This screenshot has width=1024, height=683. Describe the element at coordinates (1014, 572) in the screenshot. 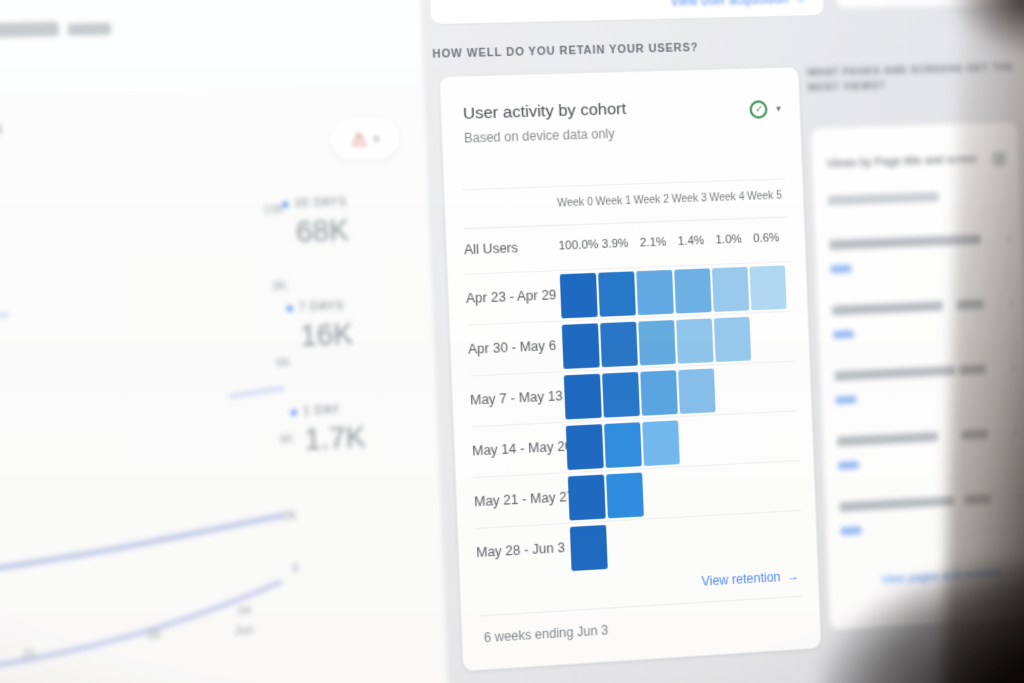

I see `arrow-right-icon: →` at that location.